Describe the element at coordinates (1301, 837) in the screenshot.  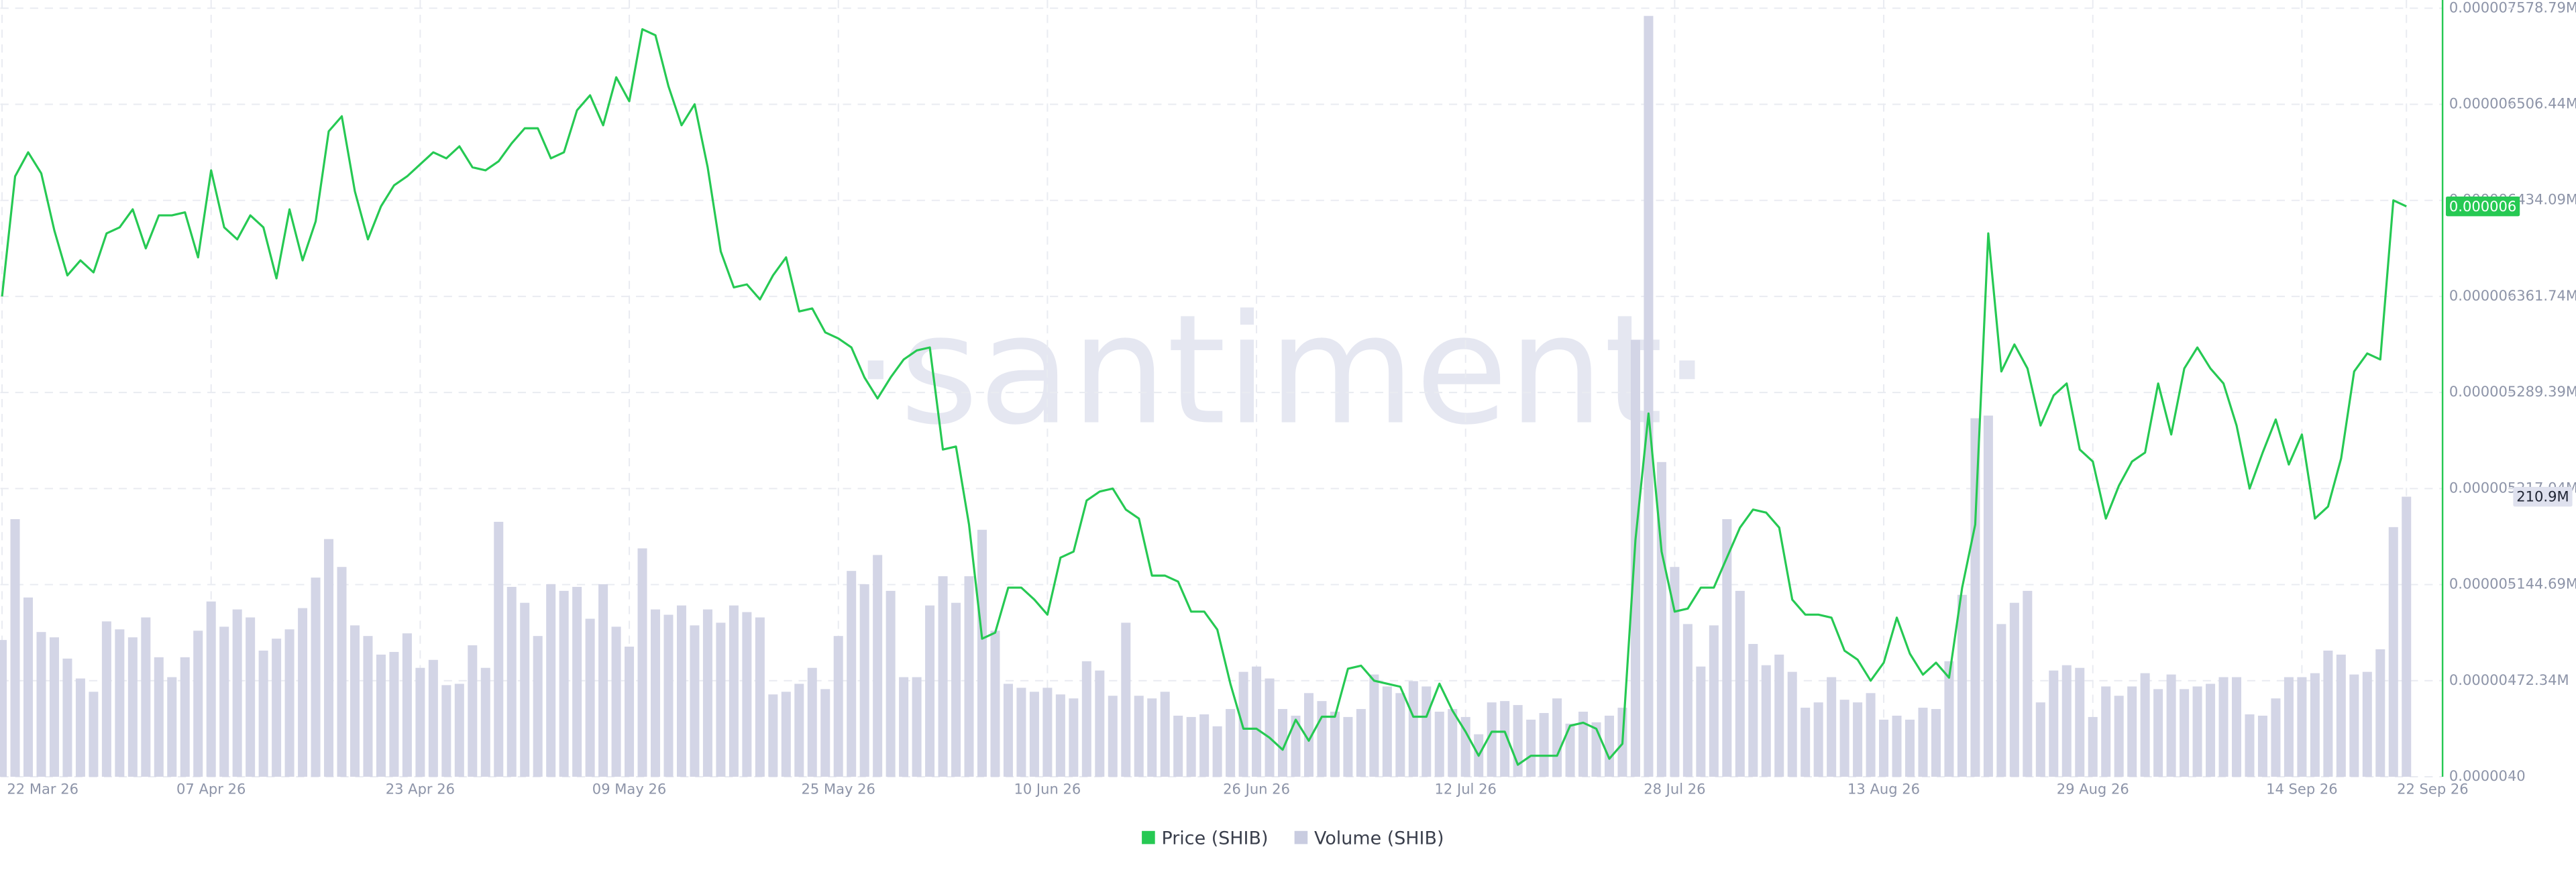
I see `legend-marker` at that location.